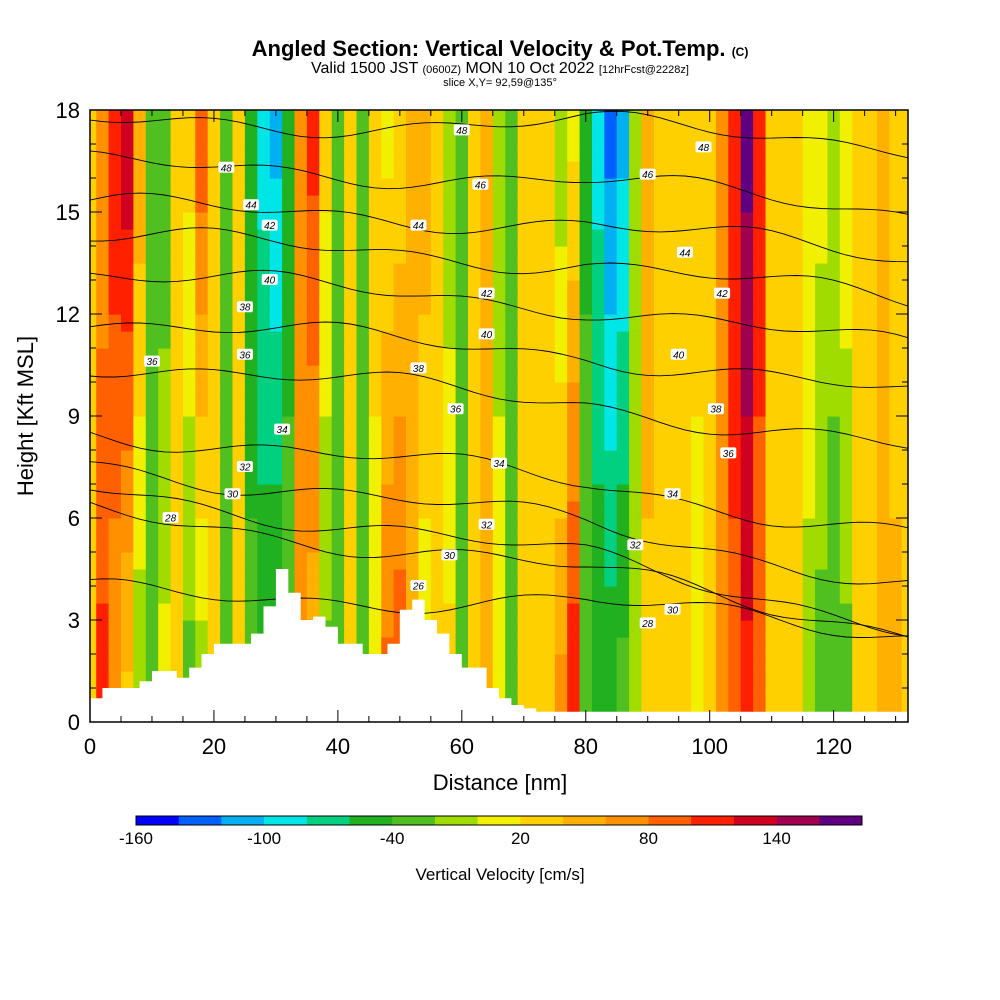 The width and height of the screenshot is (1000, 1000). What do you see at coordinates (776, 838) in the screenshot?
I see `colorbar-tick-label: 140` at bounding box center [776, 838].